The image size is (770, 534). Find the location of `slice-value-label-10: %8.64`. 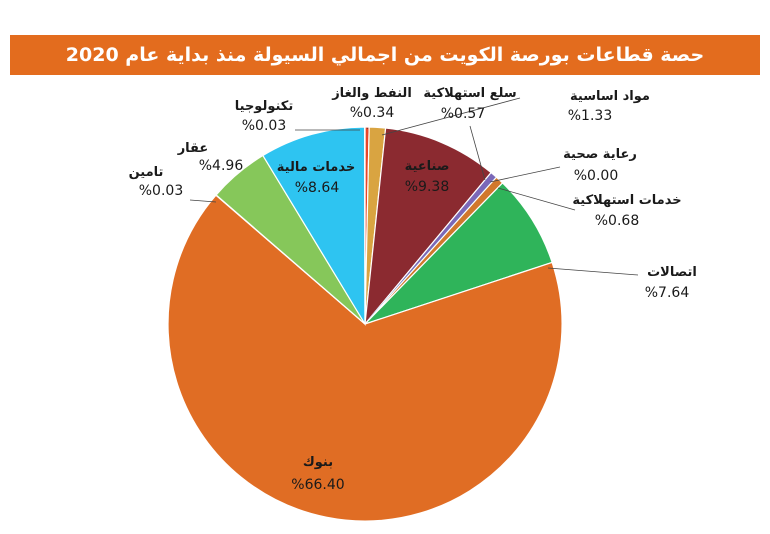

slice-value-label-10: %8.64 is located at coordinates (317, 188).